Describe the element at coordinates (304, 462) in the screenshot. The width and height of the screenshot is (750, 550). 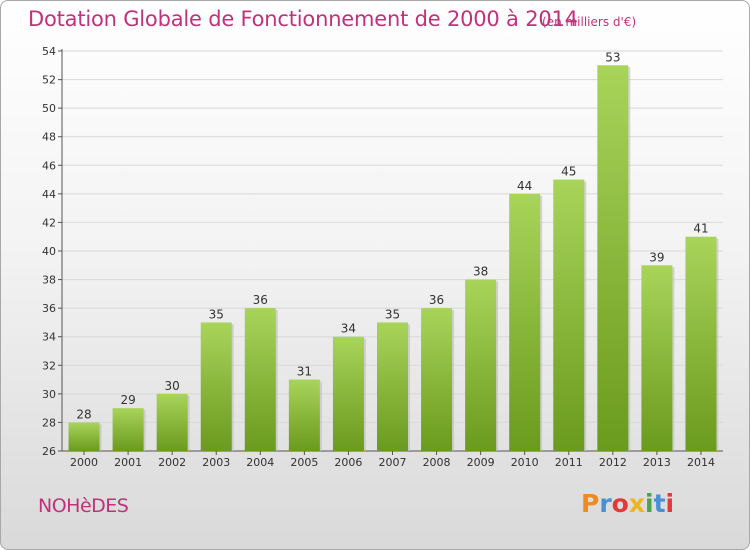
I see `x-tick-label: 2005` at that location.